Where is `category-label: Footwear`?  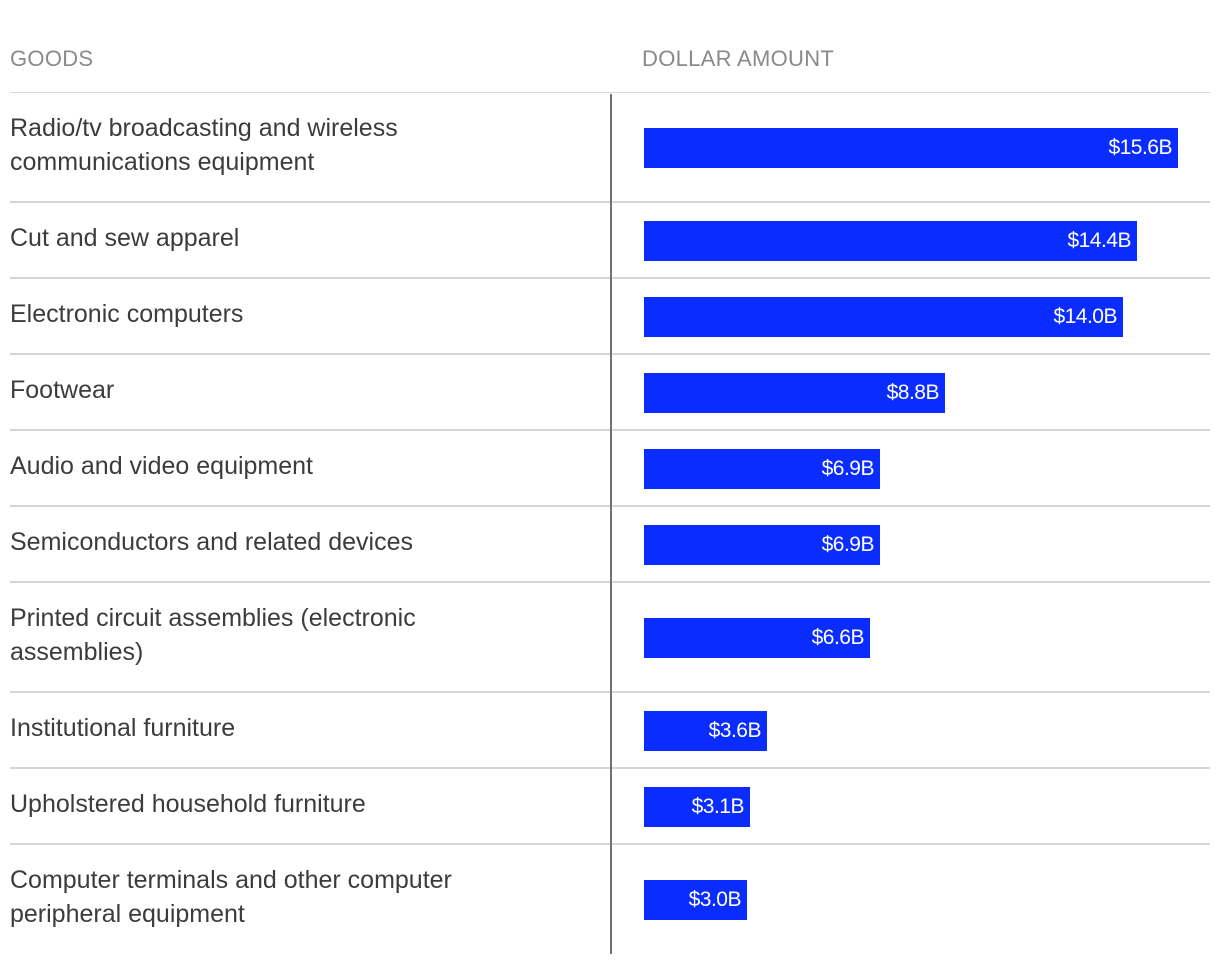
category-label: Footwear is located at coordinates (62, 390).